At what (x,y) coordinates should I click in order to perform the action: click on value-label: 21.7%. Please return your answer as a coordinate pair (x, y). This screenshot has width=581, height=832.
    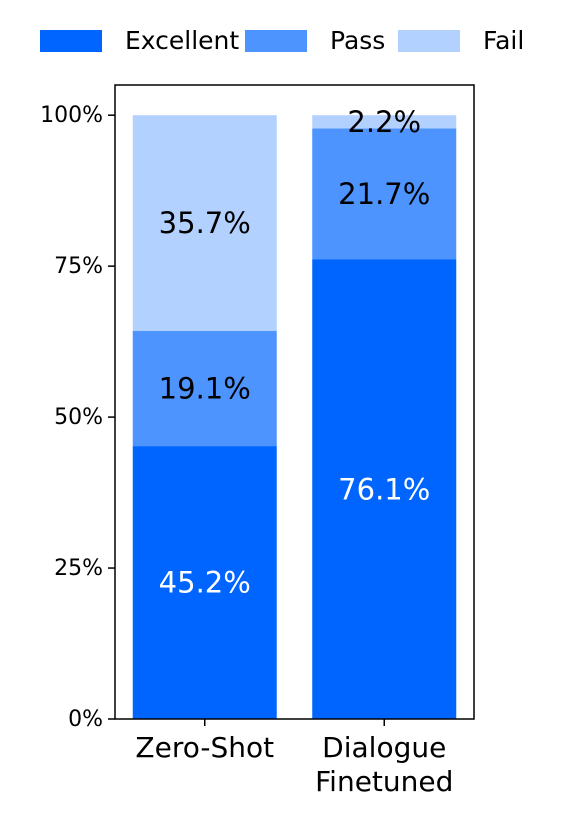
    Looking at the image, I should click on (384, 194).